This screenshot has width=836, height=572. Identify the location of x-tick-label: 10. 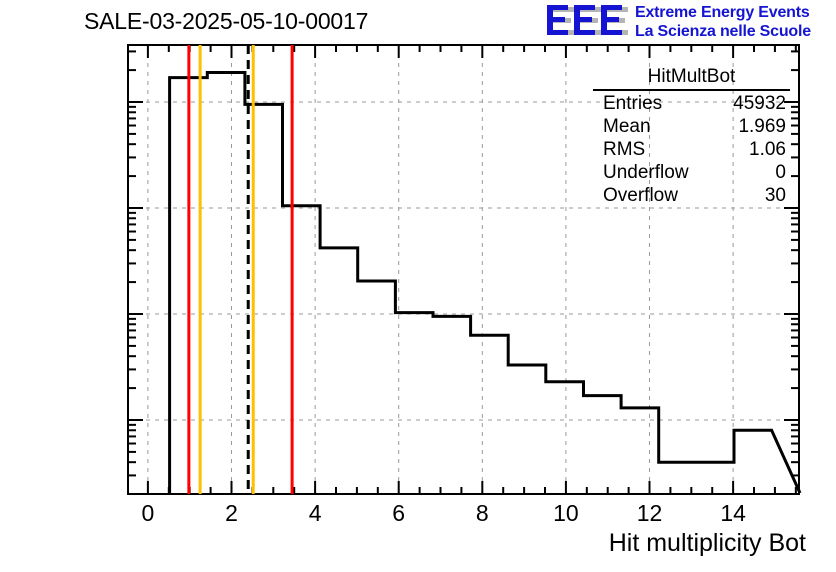
(566, 513).